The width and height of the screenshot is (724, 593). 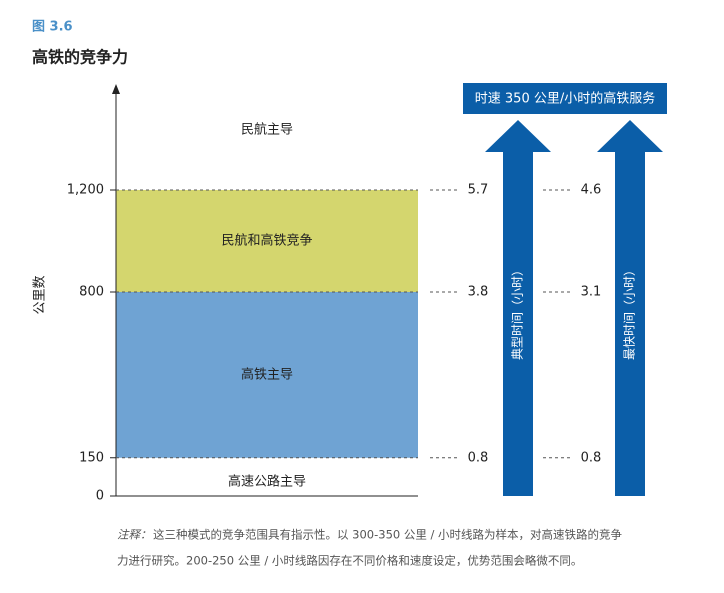 What do you see at coordinates (40, 294) in the screenshot?
I see `y-axis-label: 公里数` at bounding box center [40, 294].